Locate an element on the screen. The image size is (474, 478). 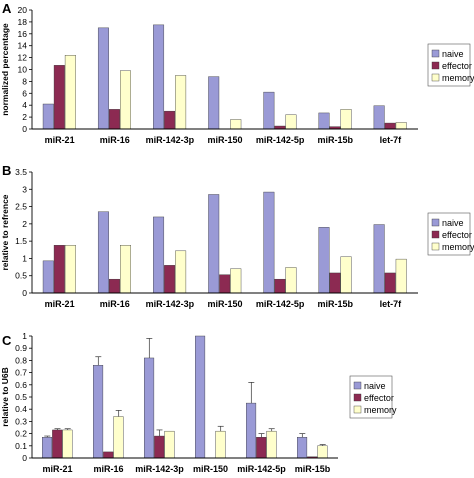
y-tick-label: 6 is located at coordinates (24, 93).